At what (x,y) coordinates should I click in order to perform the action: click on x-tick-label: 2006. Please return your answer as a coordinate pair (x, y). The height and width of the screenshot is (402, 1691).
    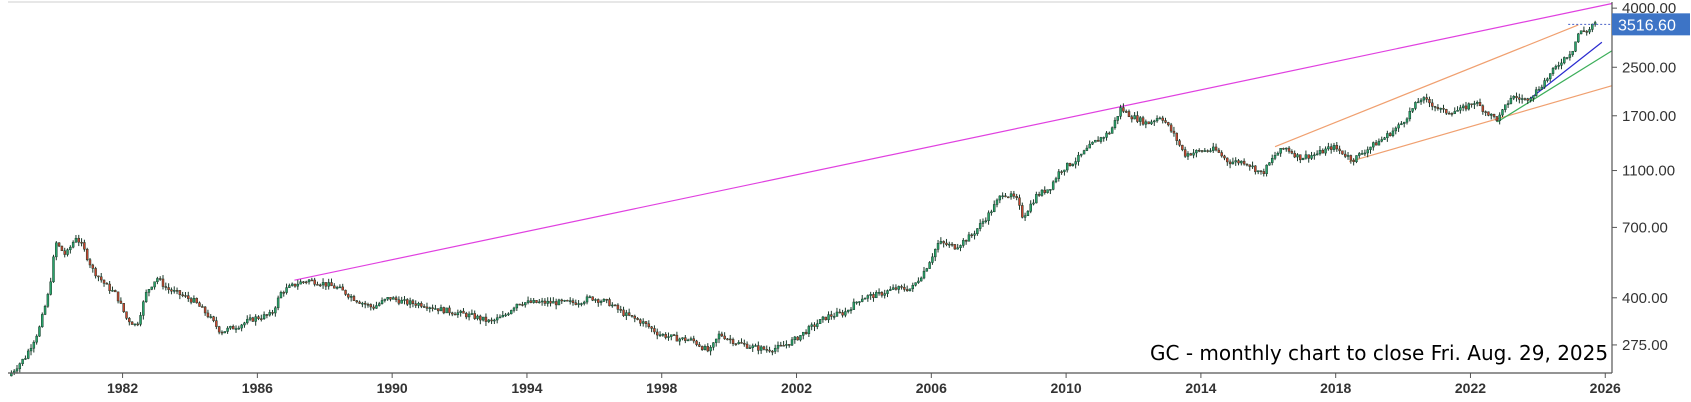
    Looking at the image, I should click on (931, 388).